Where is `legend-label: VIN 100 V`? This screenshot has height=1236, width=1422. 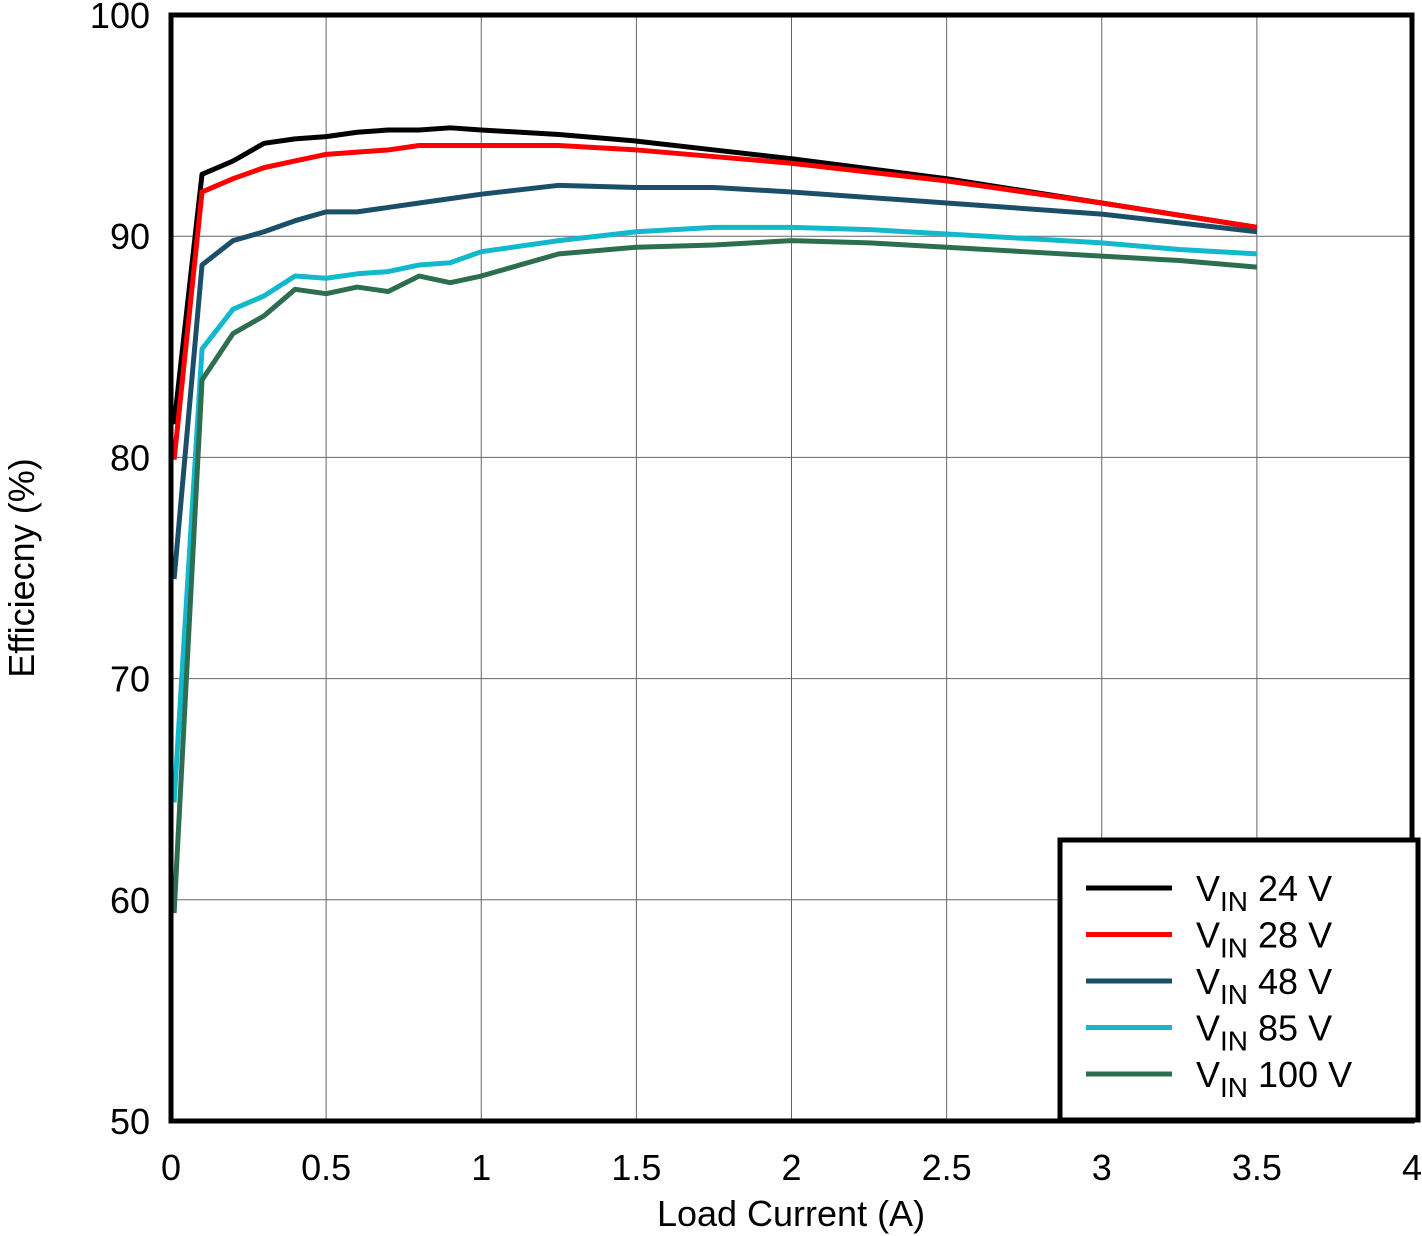
legend-label: VIN 100 V is located at coordinates (1274, 1078).